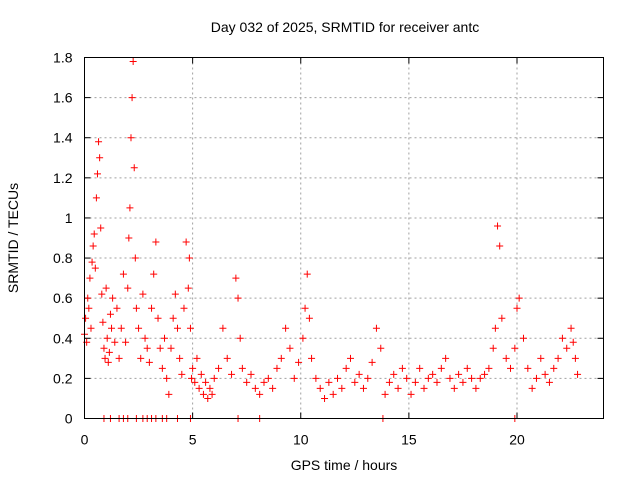 The height and width of the screenshot is (480, 640). What do you see at coordinates (69, 419) in the screenshot?
I see `y-tick-label: 0` at bounding box center [69, 419].